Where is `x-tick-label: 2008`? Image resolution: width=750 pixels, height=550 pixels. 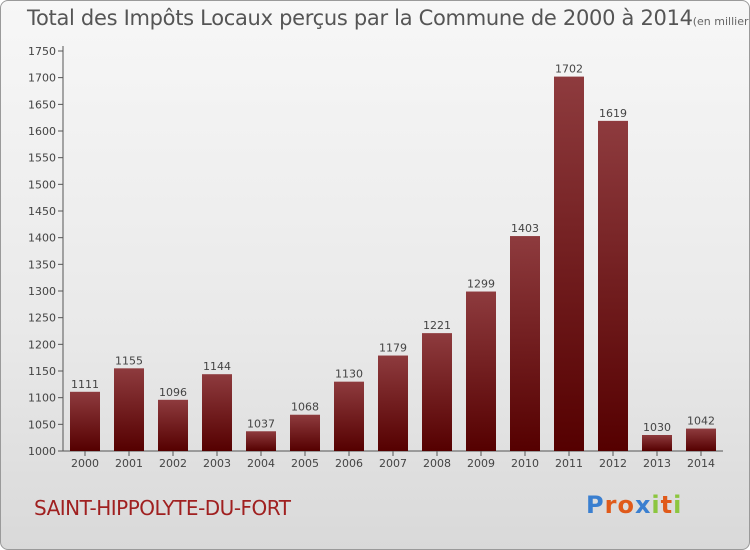
x-tick-label: 2008 is located at coordinates (437, 463).